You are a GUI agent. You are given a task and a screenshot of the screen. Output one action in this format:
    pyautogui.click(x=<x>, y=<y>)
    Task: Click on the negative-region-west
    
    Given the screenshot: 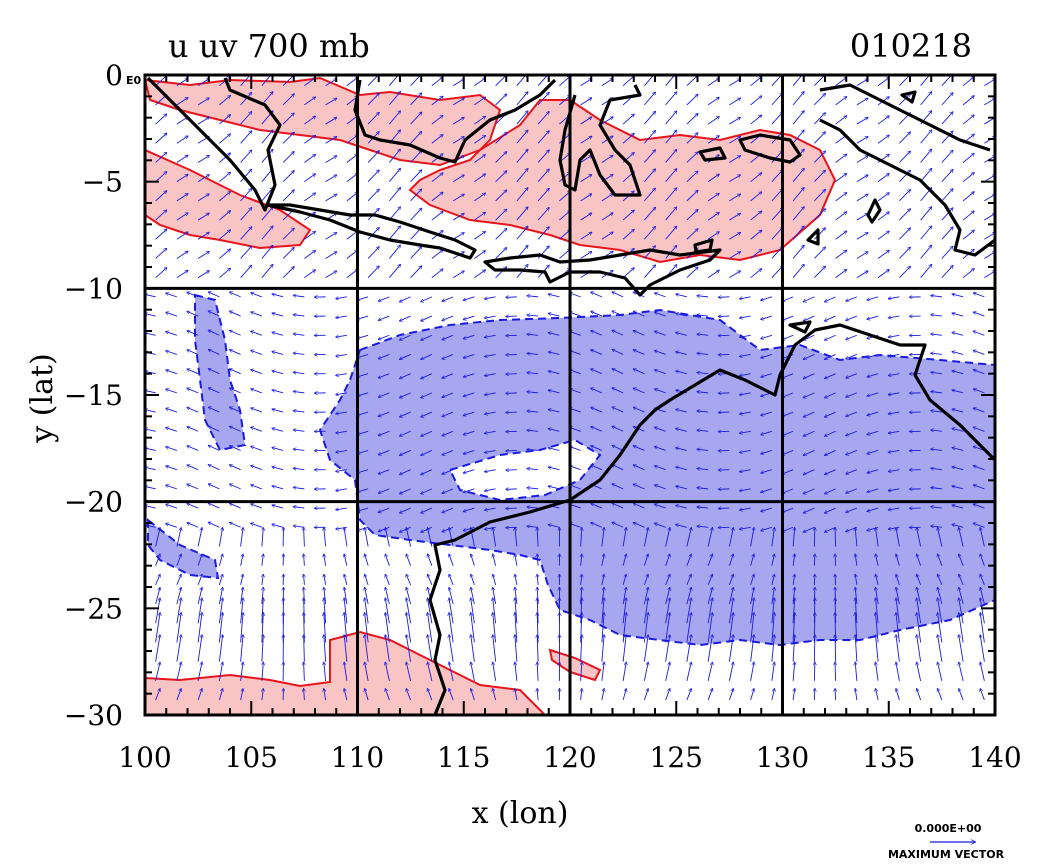 What is the action you would take?
    pyautogui.click(x=220, y=372)
    